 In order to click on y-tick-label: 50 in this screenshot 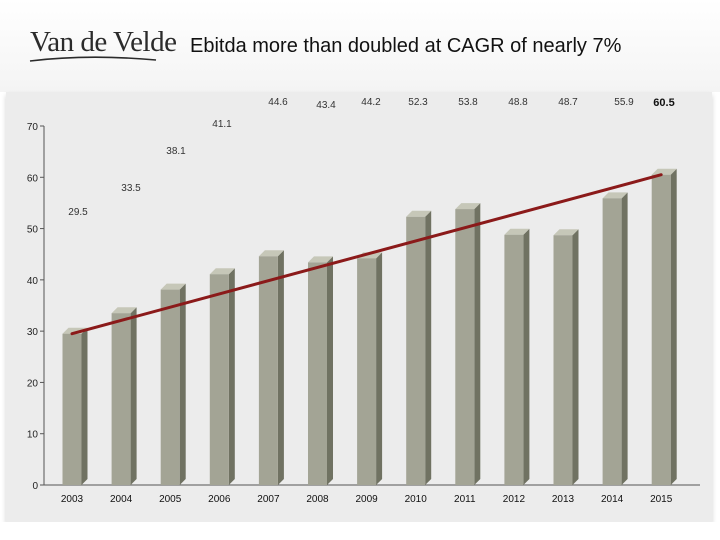, I will do `click(33, 230)`.